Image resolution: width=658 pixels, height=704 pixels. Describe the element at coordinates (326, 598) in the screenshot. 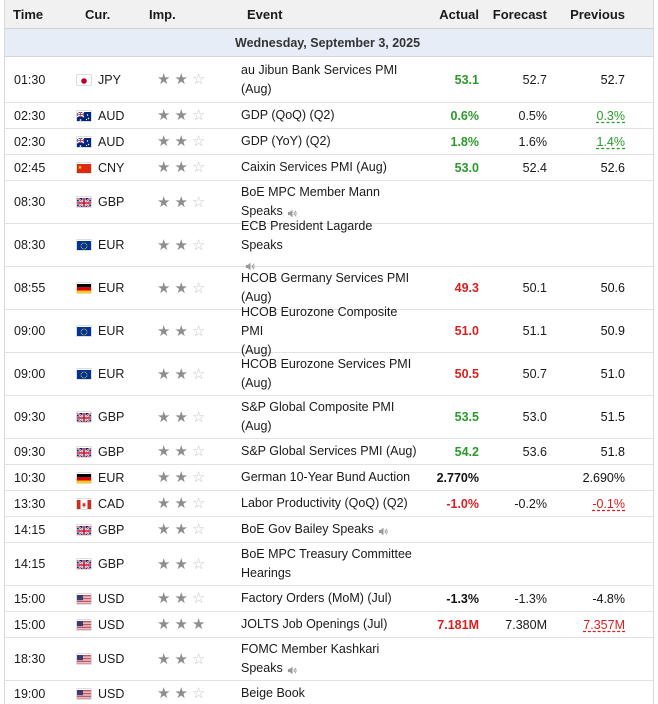

I see `event-title: Factory Orders (MoM) (Jul)` at that location.